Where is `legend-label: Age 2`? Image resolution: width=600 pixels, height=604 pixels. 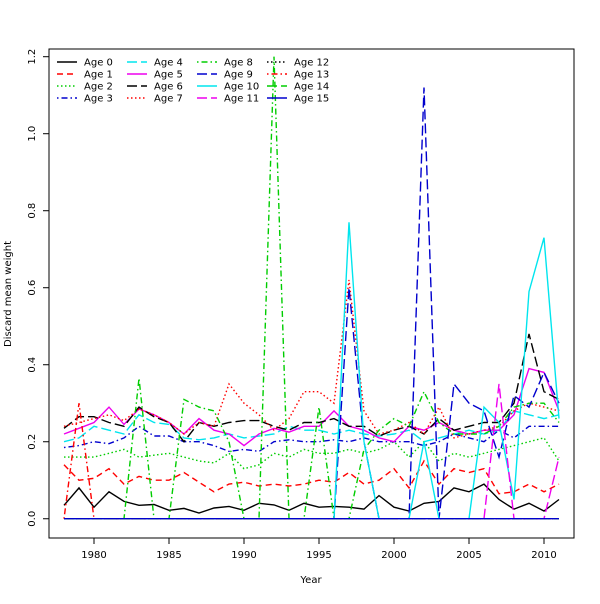
legend-label: Age 2 is located at coordinates (98, 87).